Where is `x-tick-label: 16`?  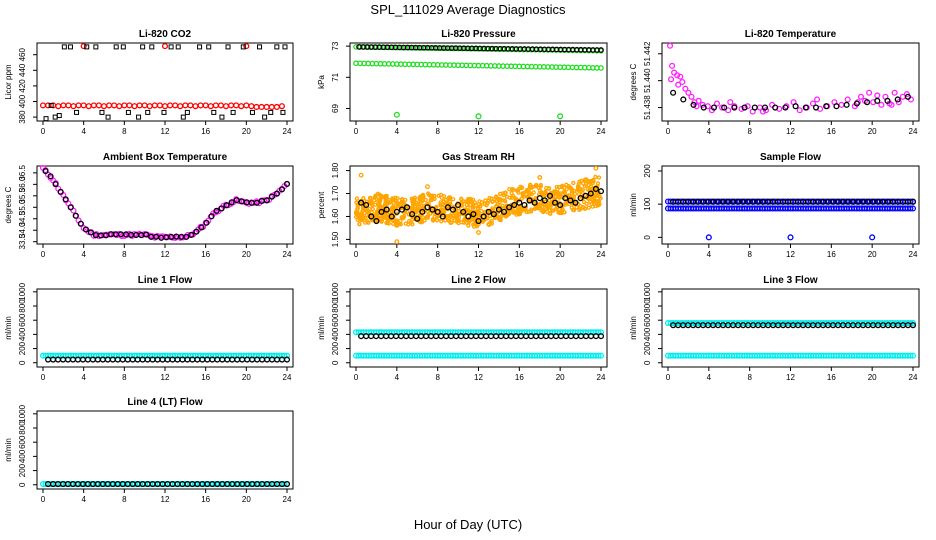 x-tick-label: 16 is located at coordinates (519, 131).